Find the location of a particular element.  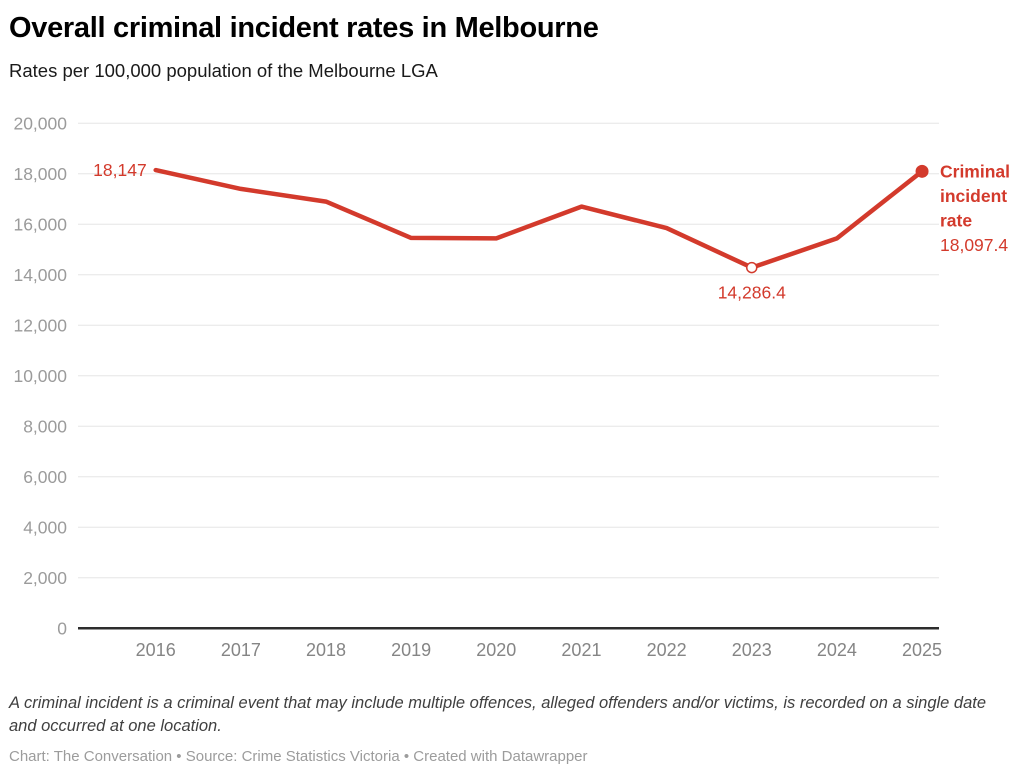

series-name-label-line: rate is located at coordinates (956, 220).